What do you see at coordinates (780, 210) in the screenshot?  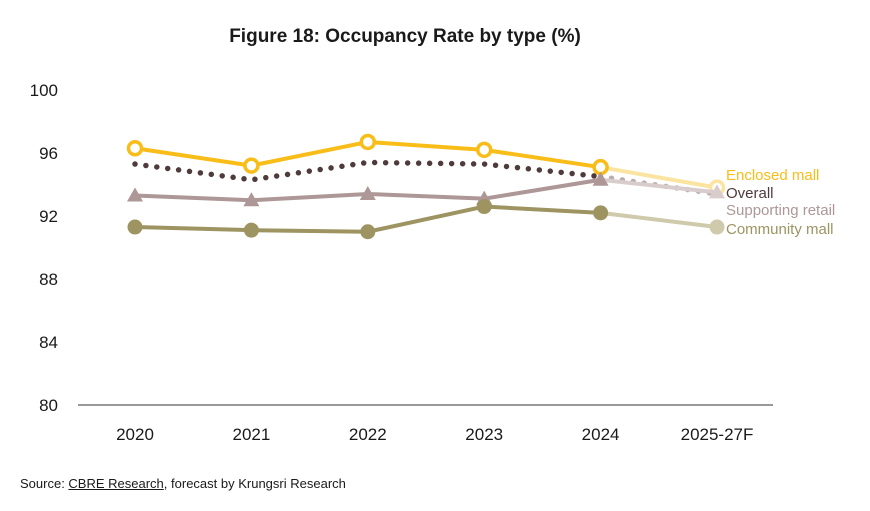 I see `series-label-supporting-retail: Supporting retail` at bounding box center [780, 210].